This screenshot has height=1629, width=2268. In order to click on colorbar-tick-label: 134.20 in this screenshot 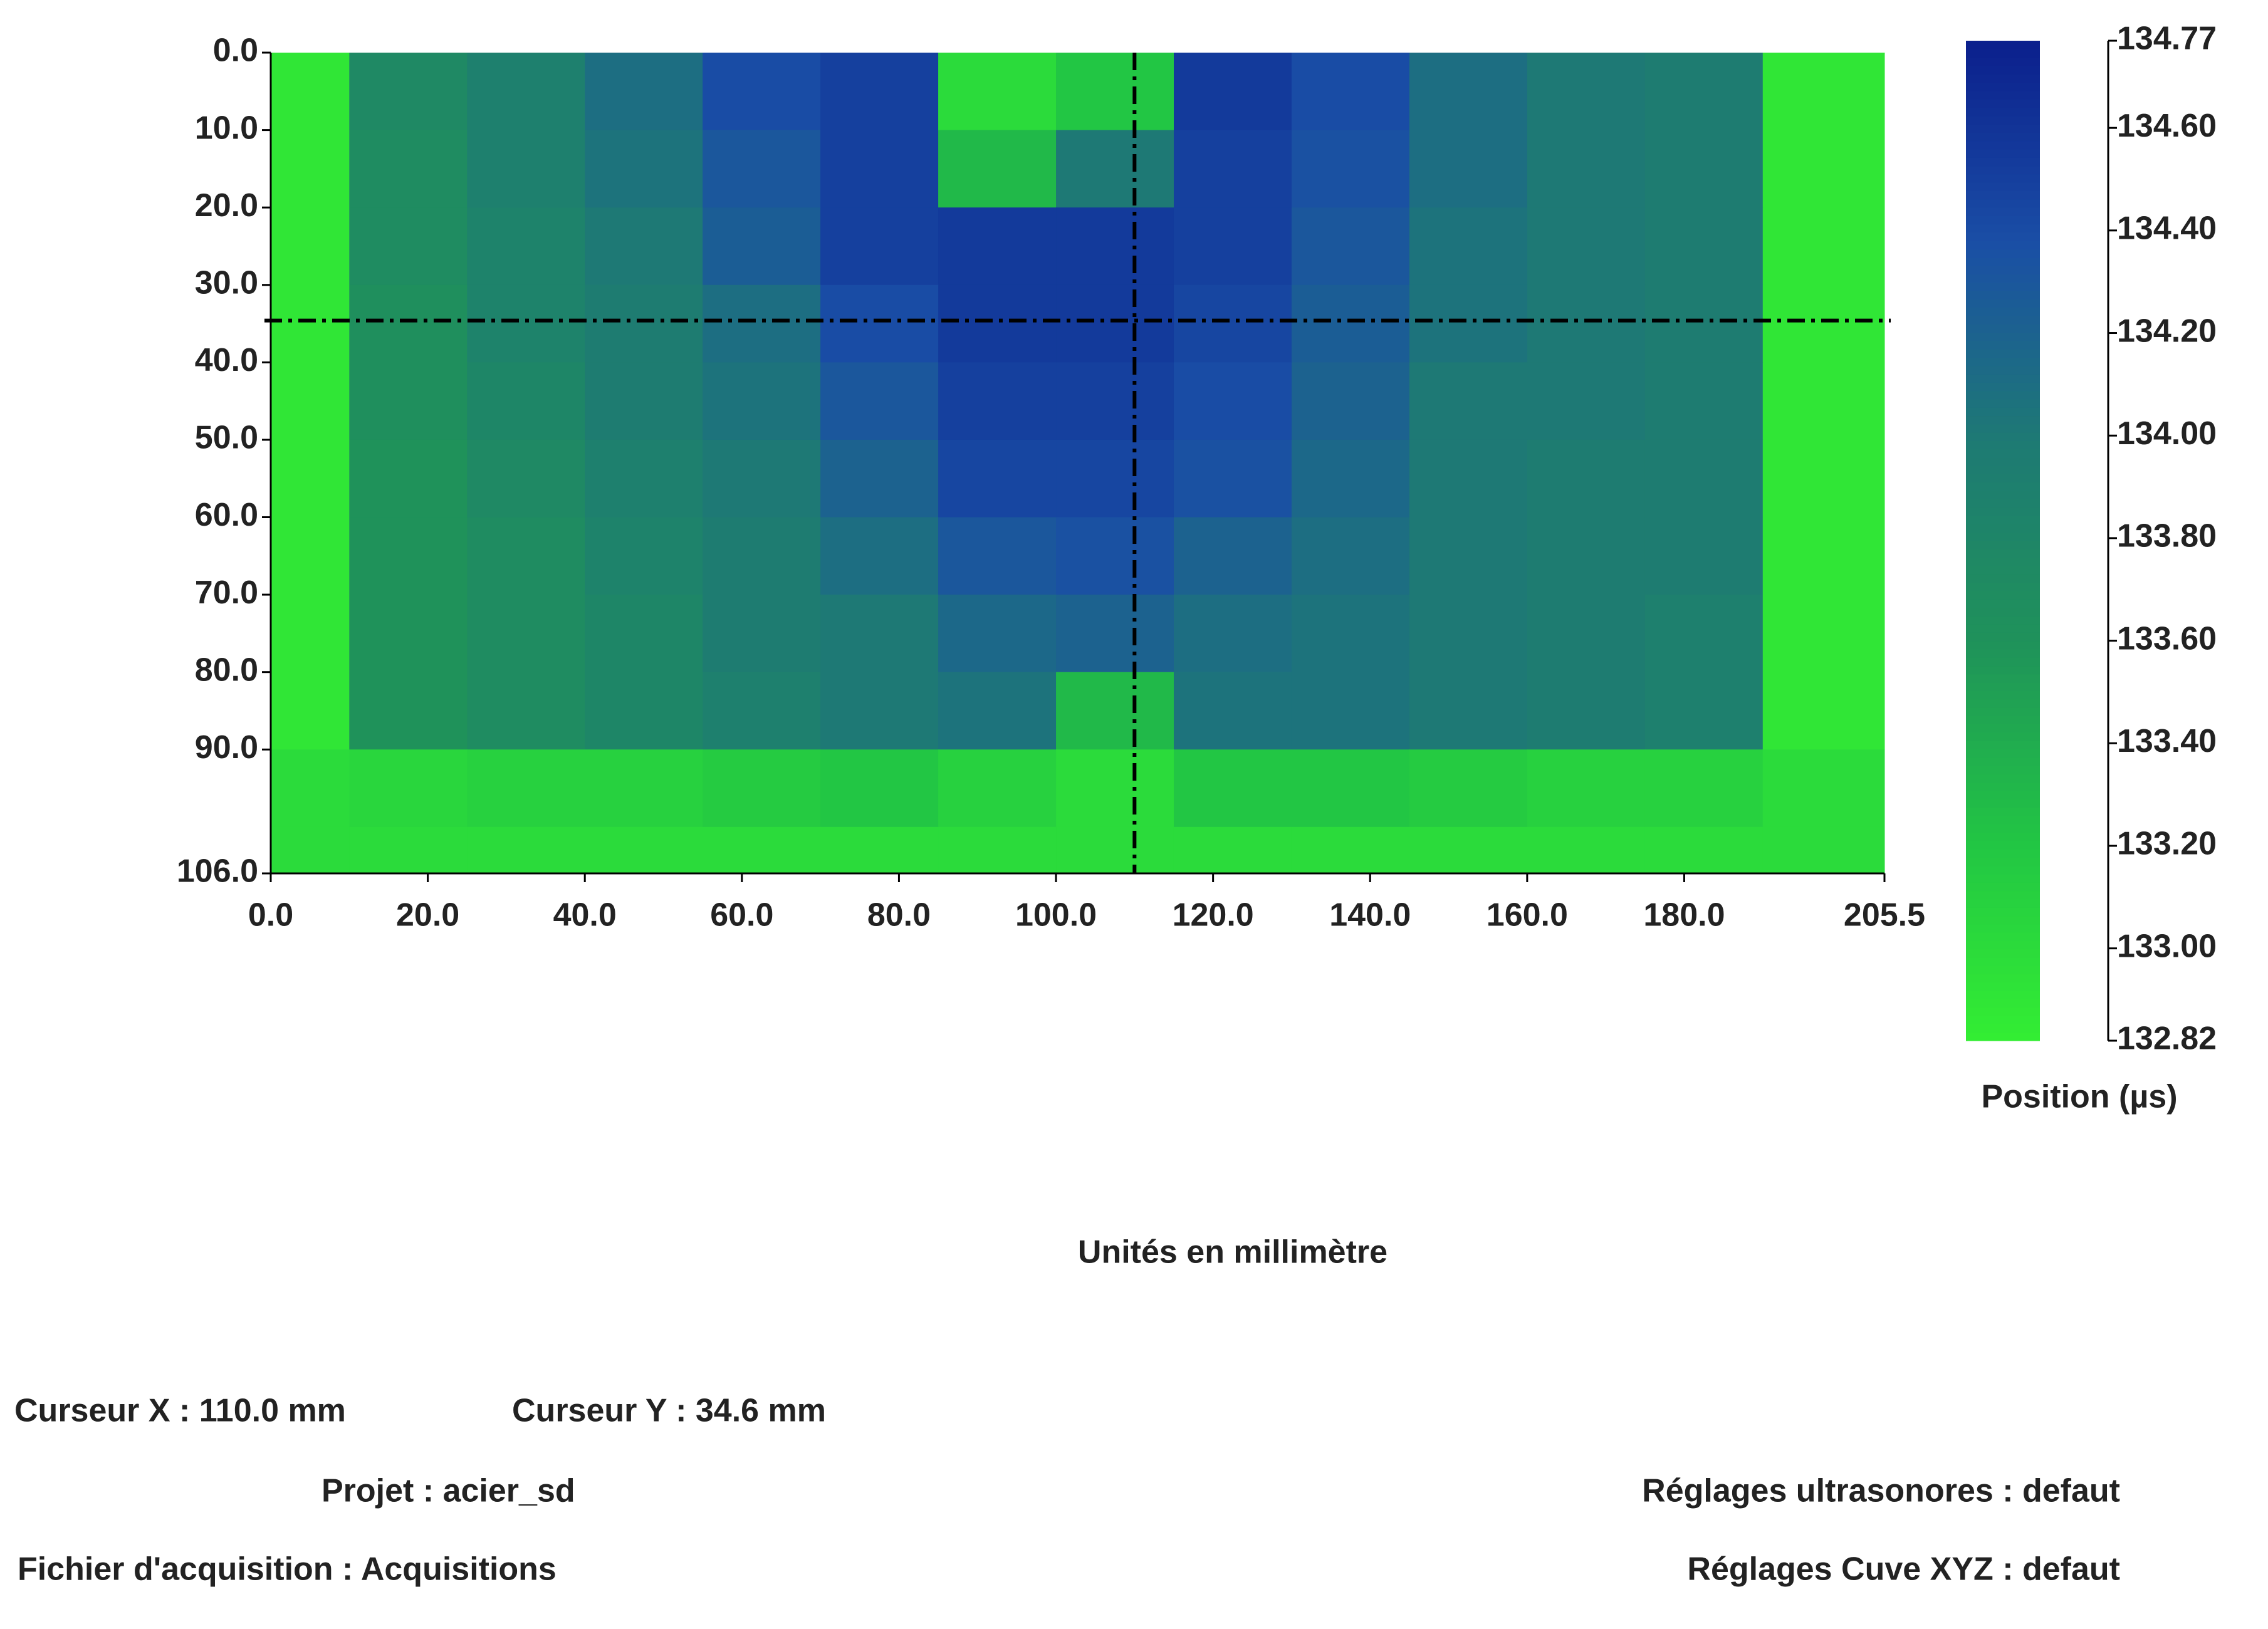, I will do `click(2167, 331)`.